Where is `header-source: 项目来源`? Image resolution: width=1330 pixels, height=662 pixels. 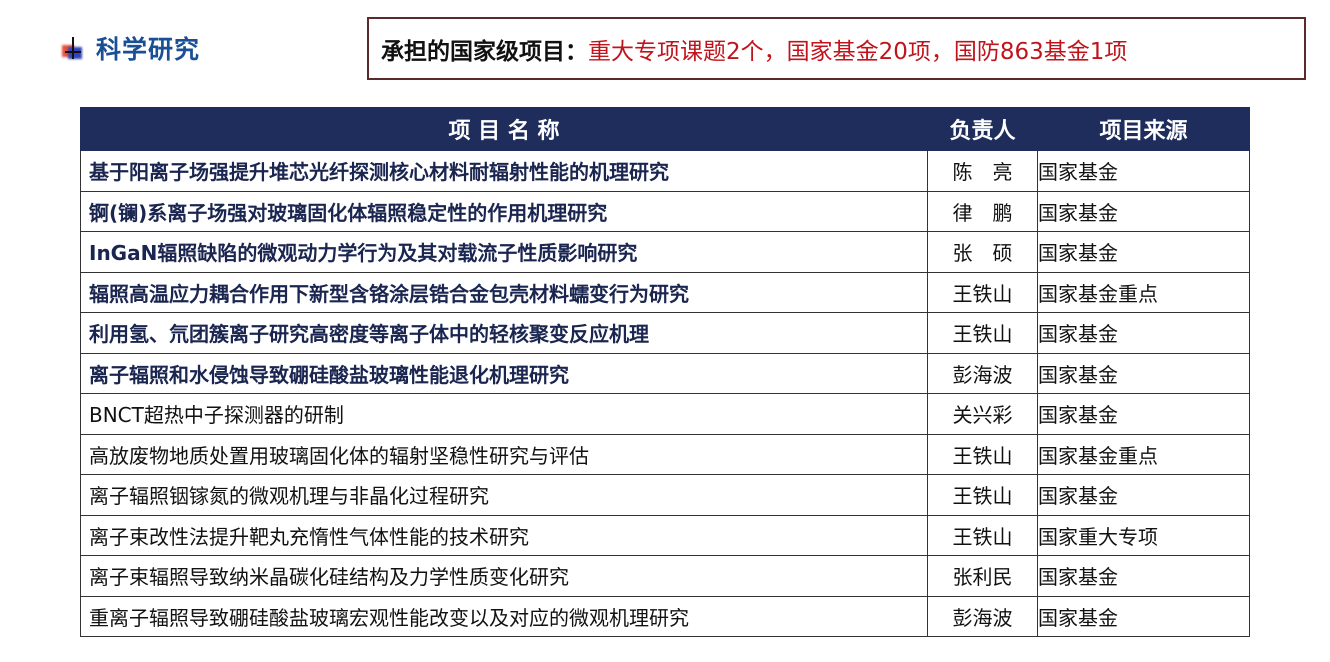 header-source: 项目来源 is located at coordinates (1143, 129).